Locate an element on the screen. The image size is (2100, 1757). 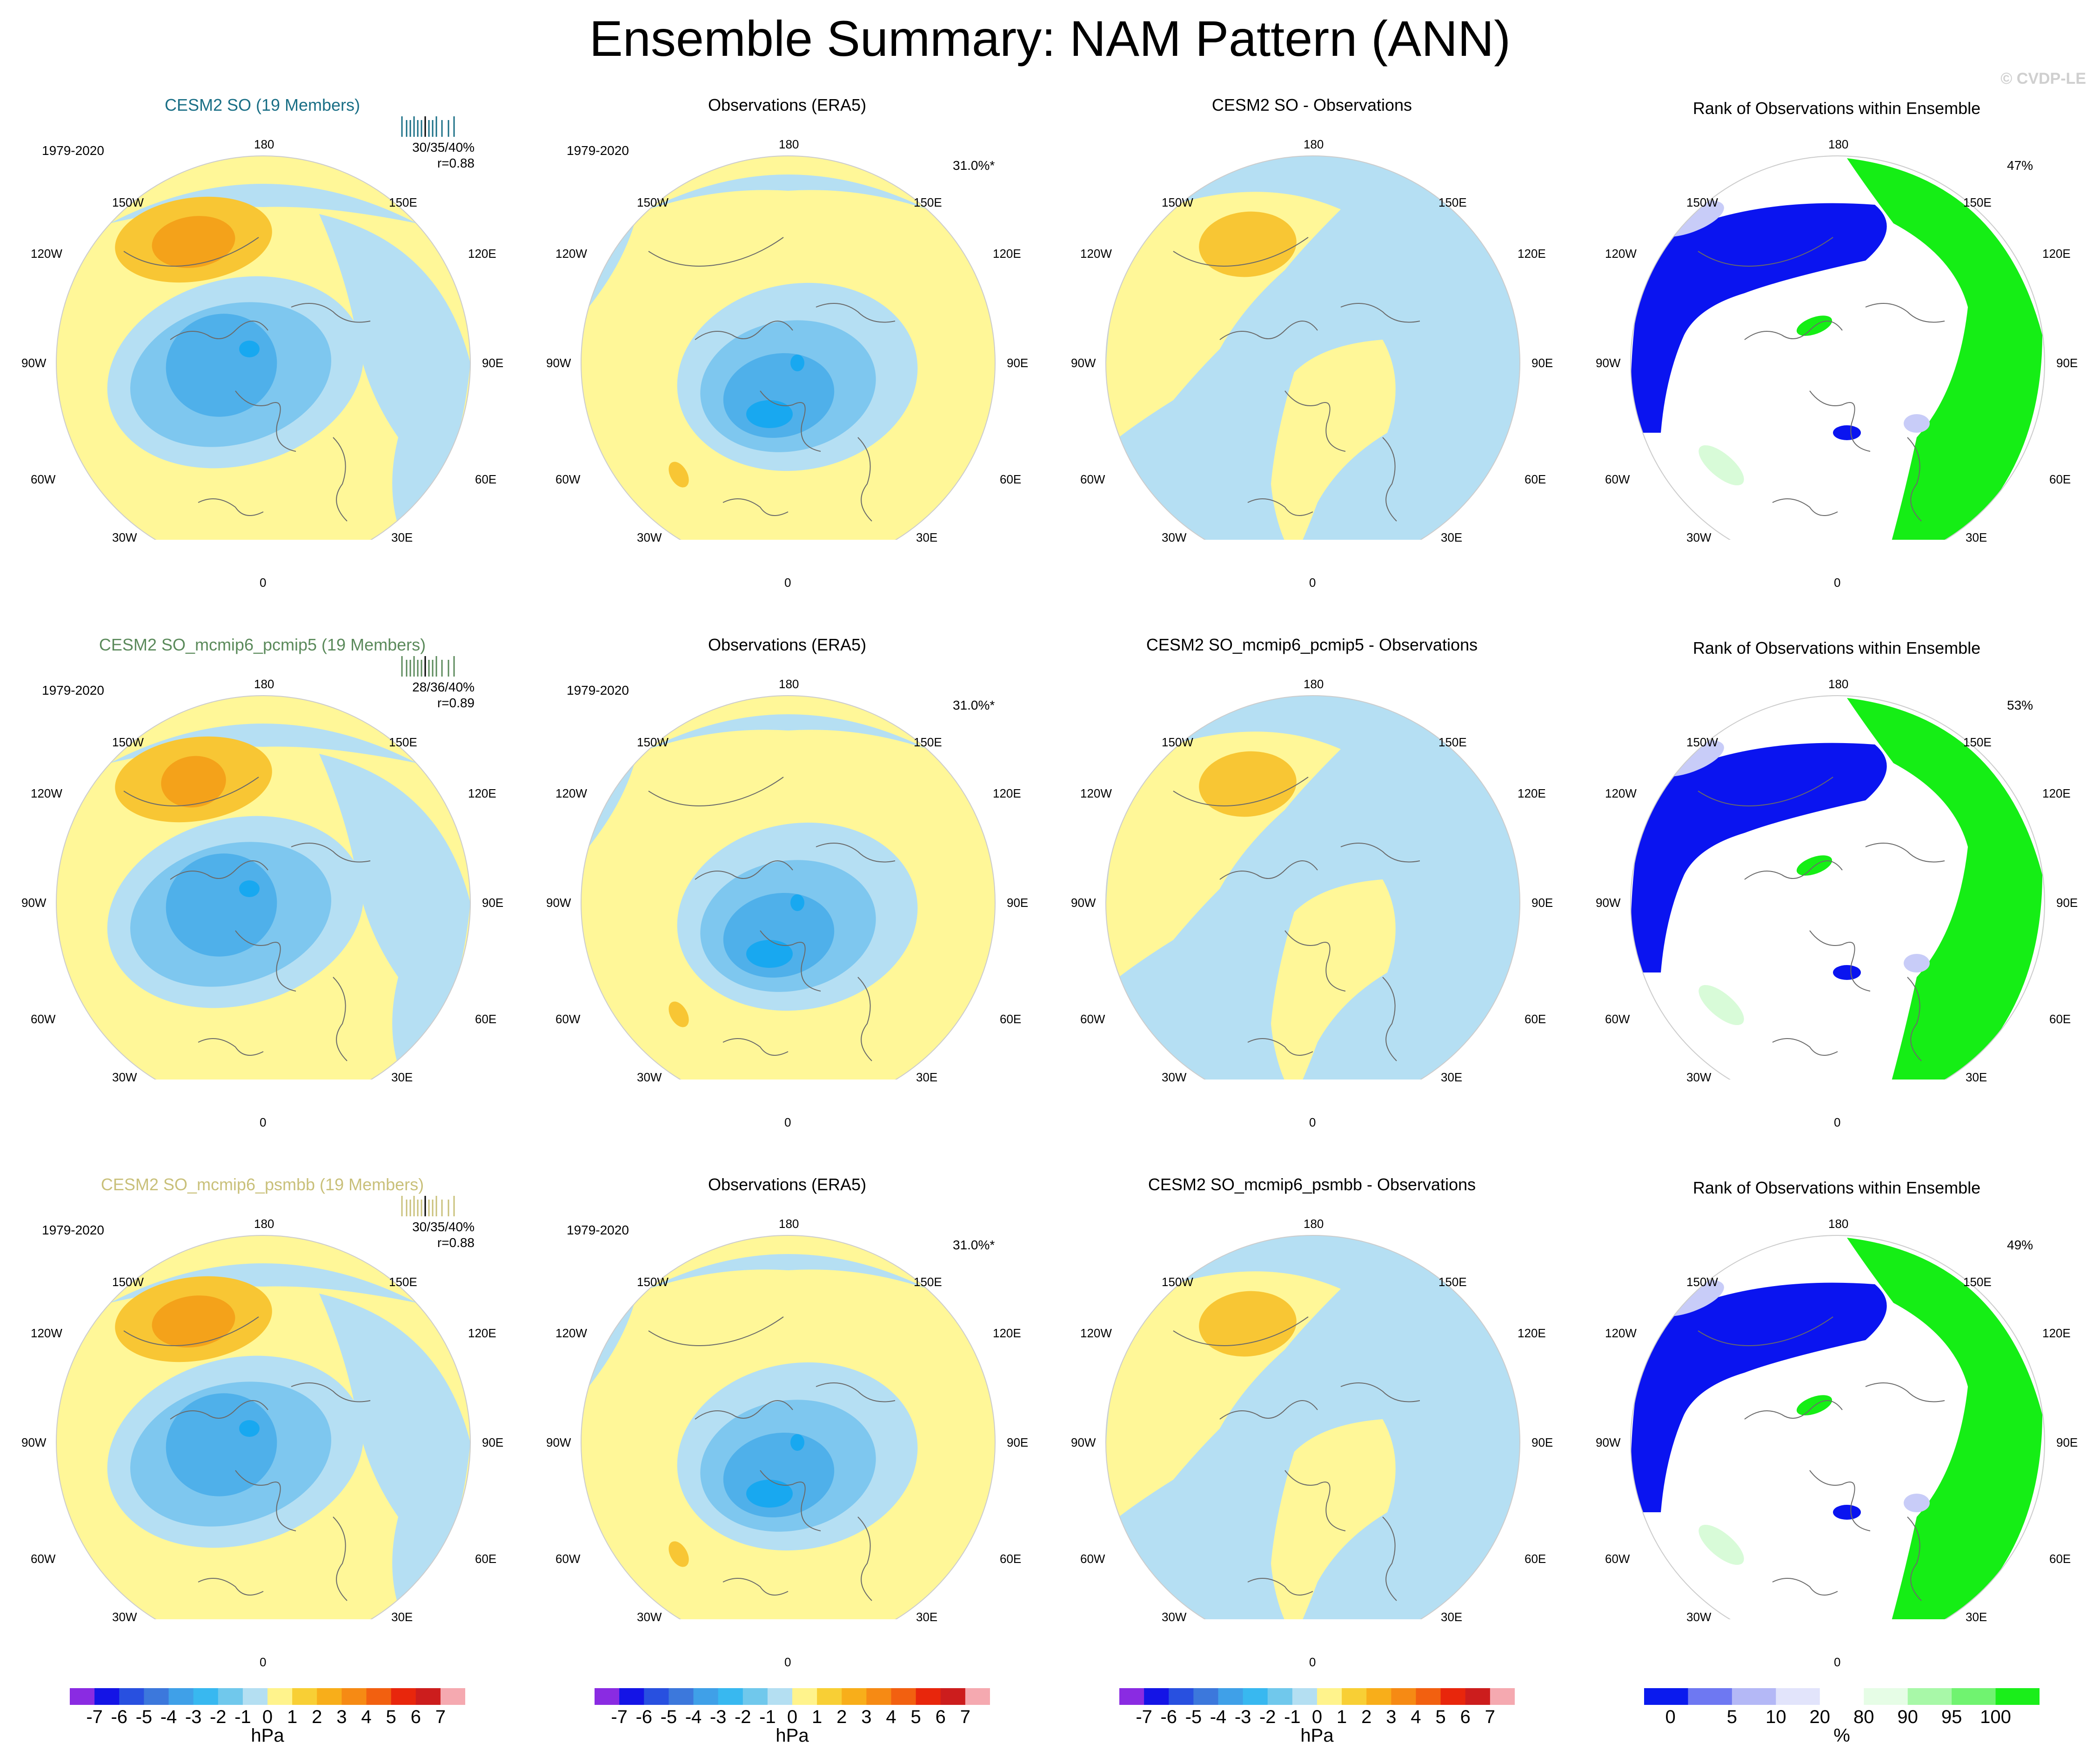
lon-label-ul1: 150W is located at coordinates (128, 742).